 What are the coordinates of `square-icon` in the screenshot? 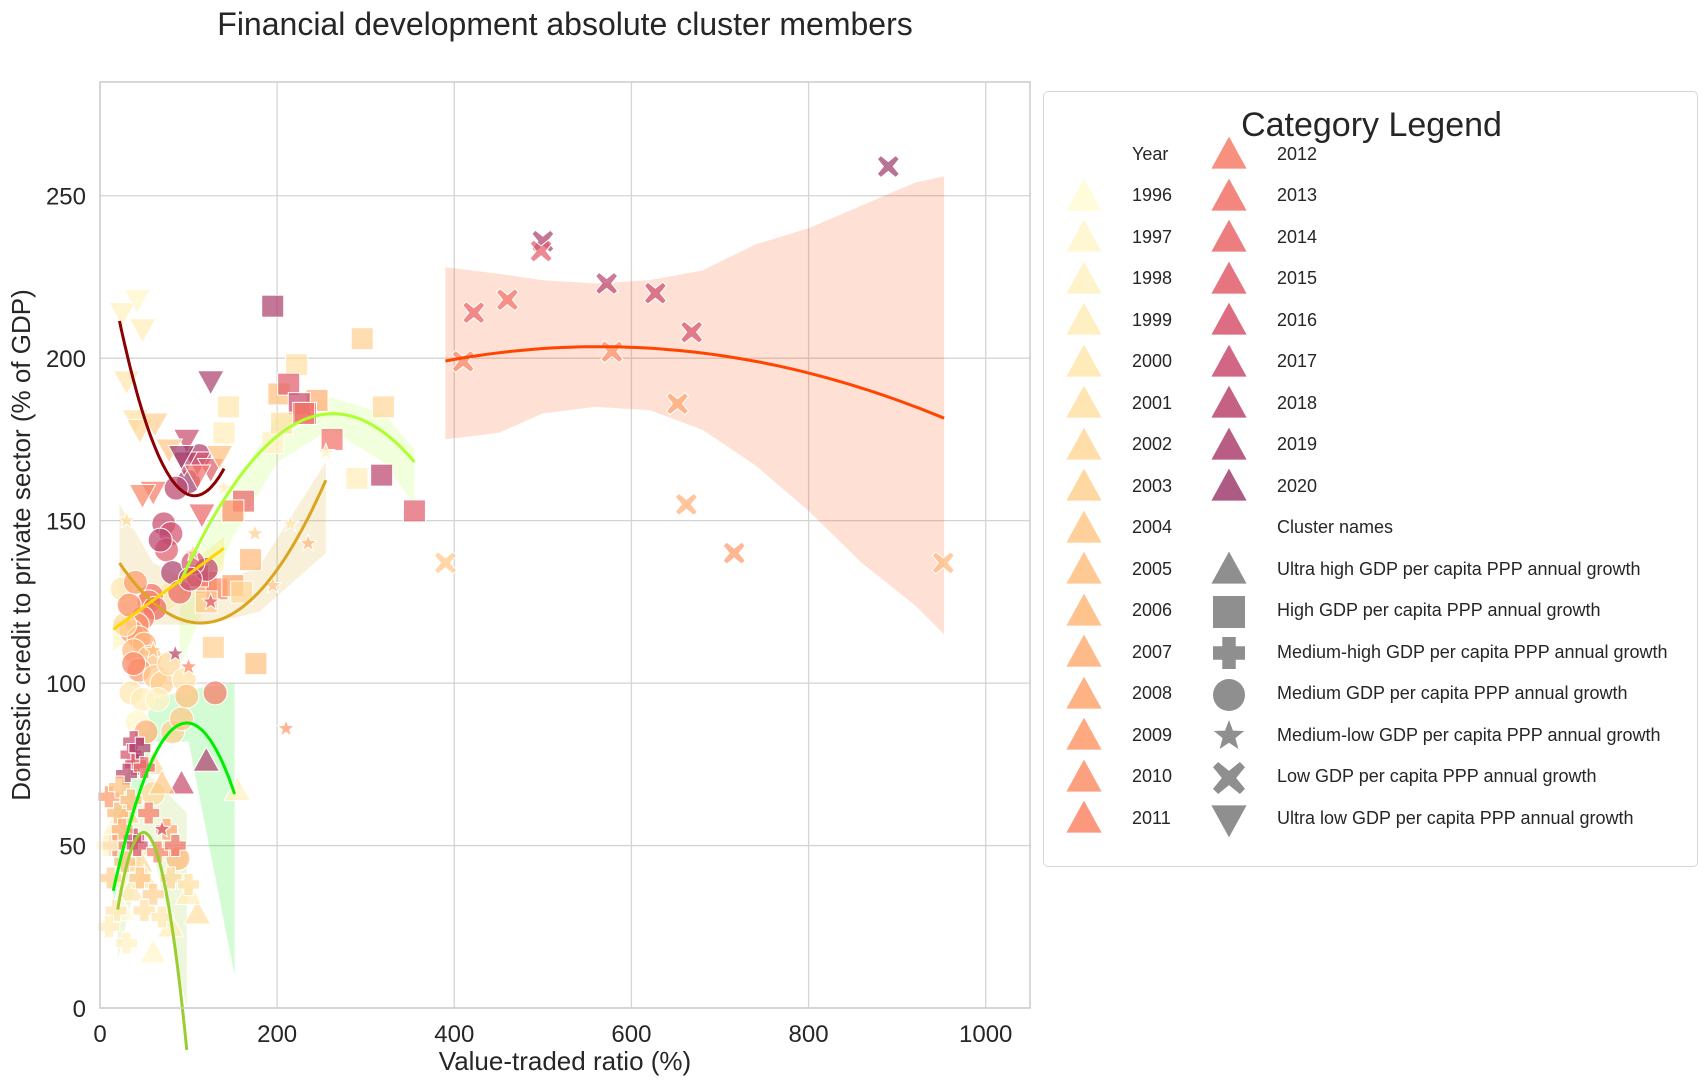 It's located at (1229, 611).